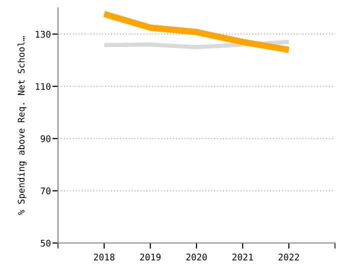 The width and height of the screenshot is (350, 275). What do you see at coordinates (45, 138) in the screenshot?
I see `y-tick-label: 90` at bounding box center [45, 138].